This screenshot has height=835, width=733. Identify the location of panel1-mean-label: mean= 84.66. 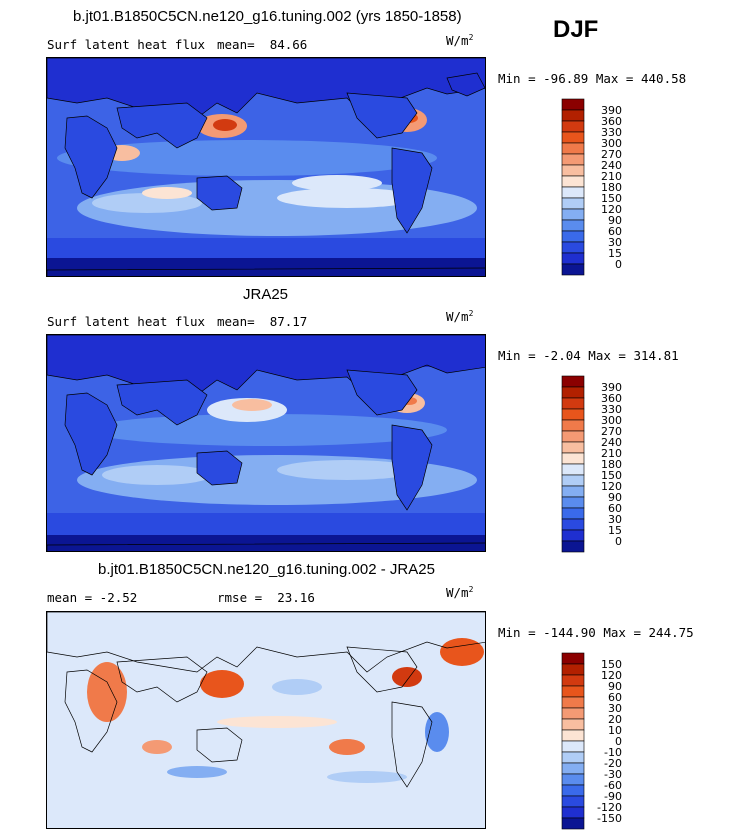
(262, 44).